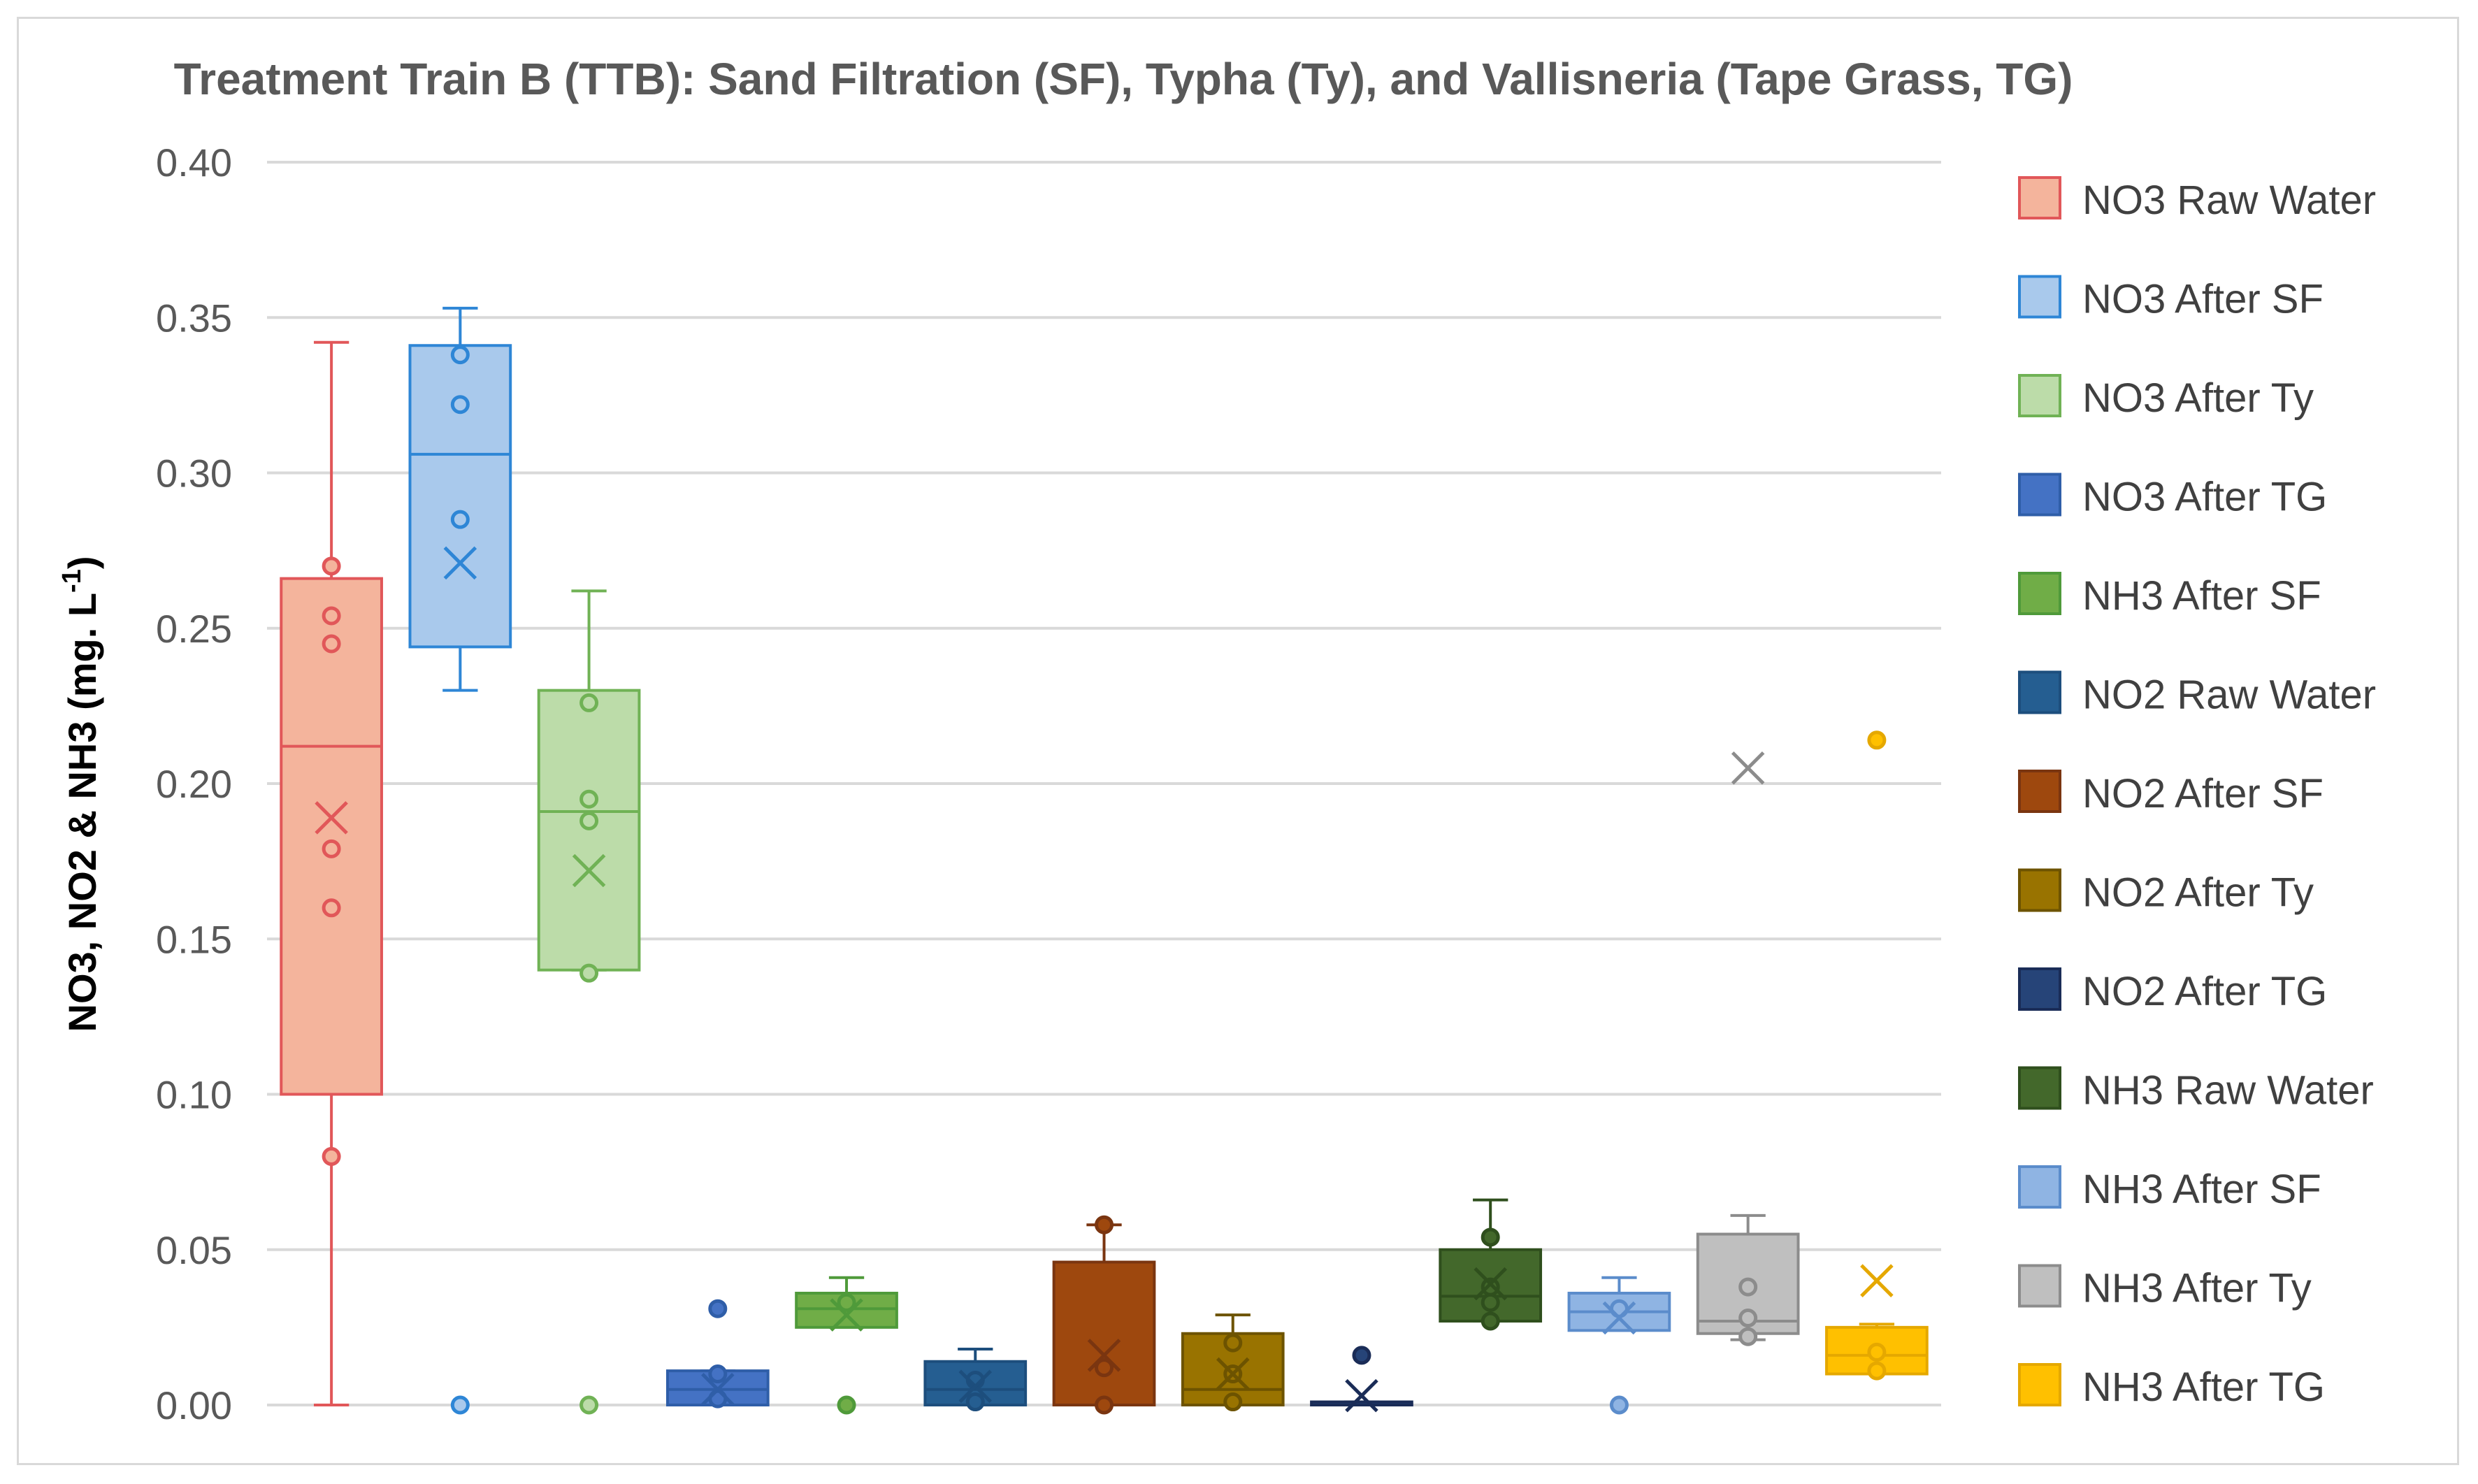 The height and width of the screenshot is (1484, 2478). I want to click on legend-entry: NO3 Raw Water, so click(2197, 199).